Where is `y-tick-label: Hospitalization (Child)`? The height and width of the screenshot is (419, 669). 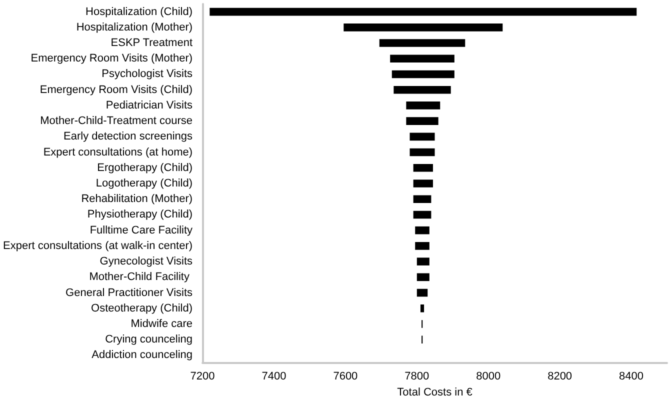 y-tick-label: Hospitalization (Child) is located at coordinates (139, 12).